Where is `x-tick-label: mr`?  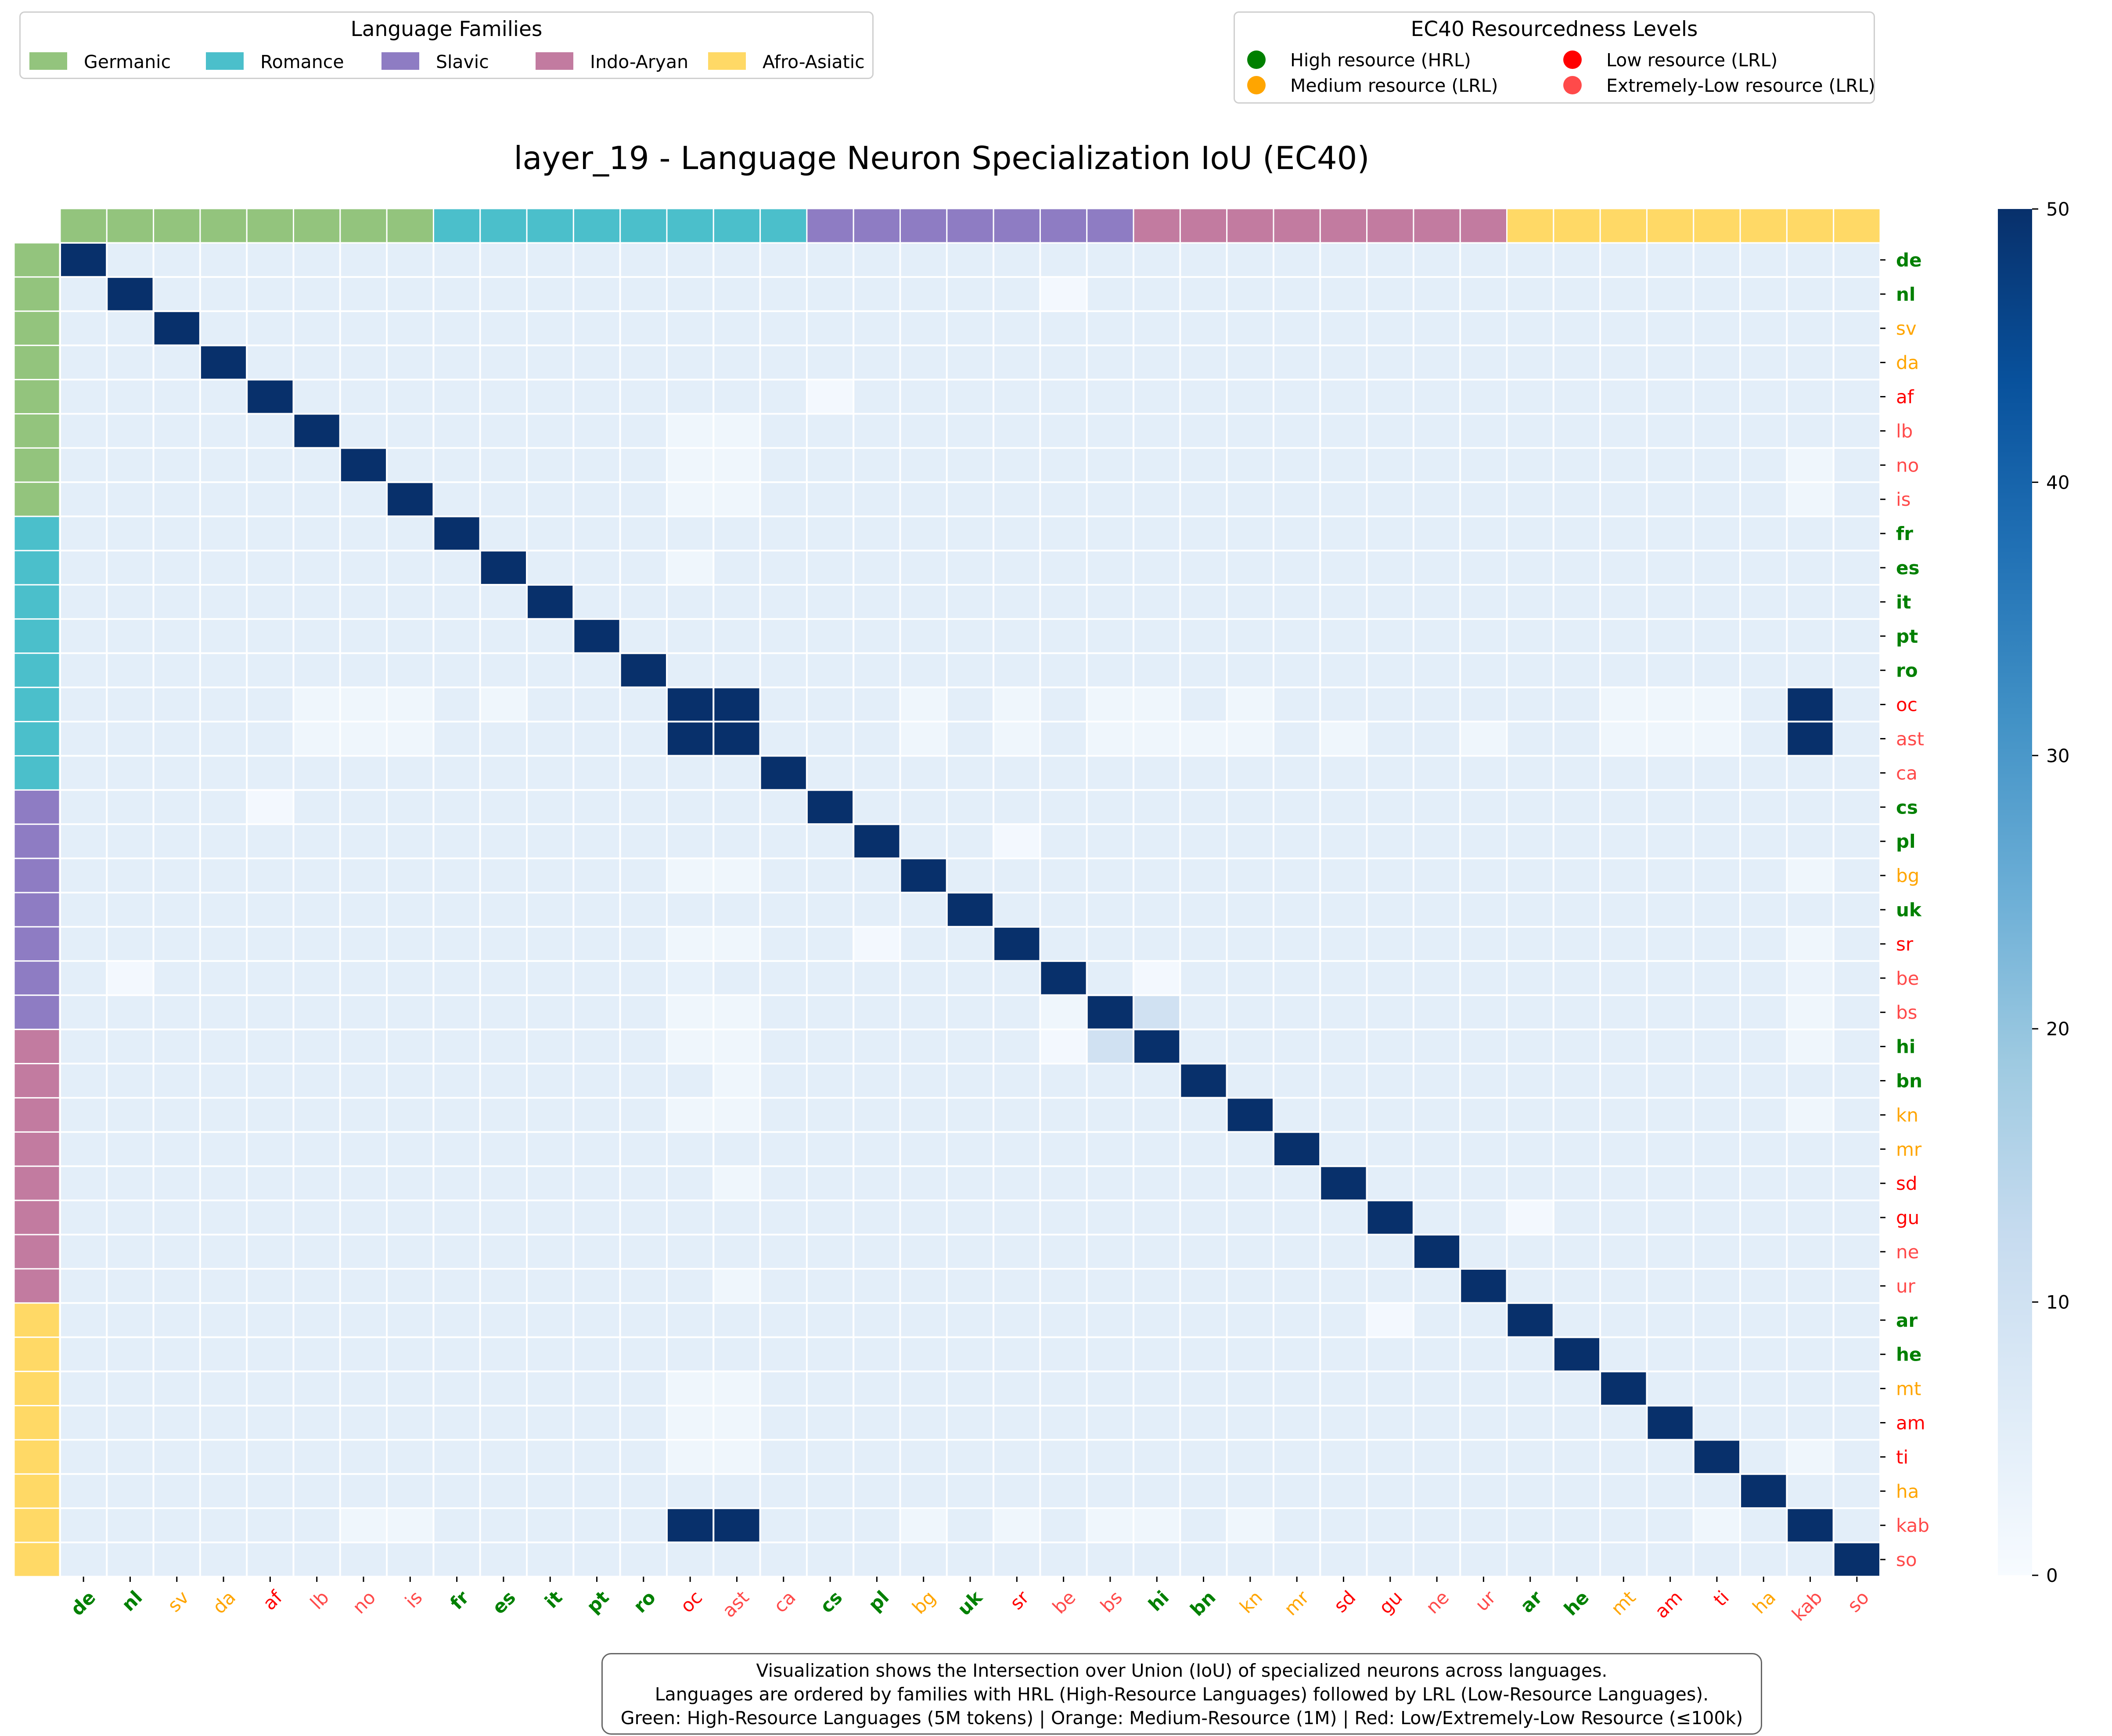
x-tick-label: mr is located at coordinates (1296, 1603).